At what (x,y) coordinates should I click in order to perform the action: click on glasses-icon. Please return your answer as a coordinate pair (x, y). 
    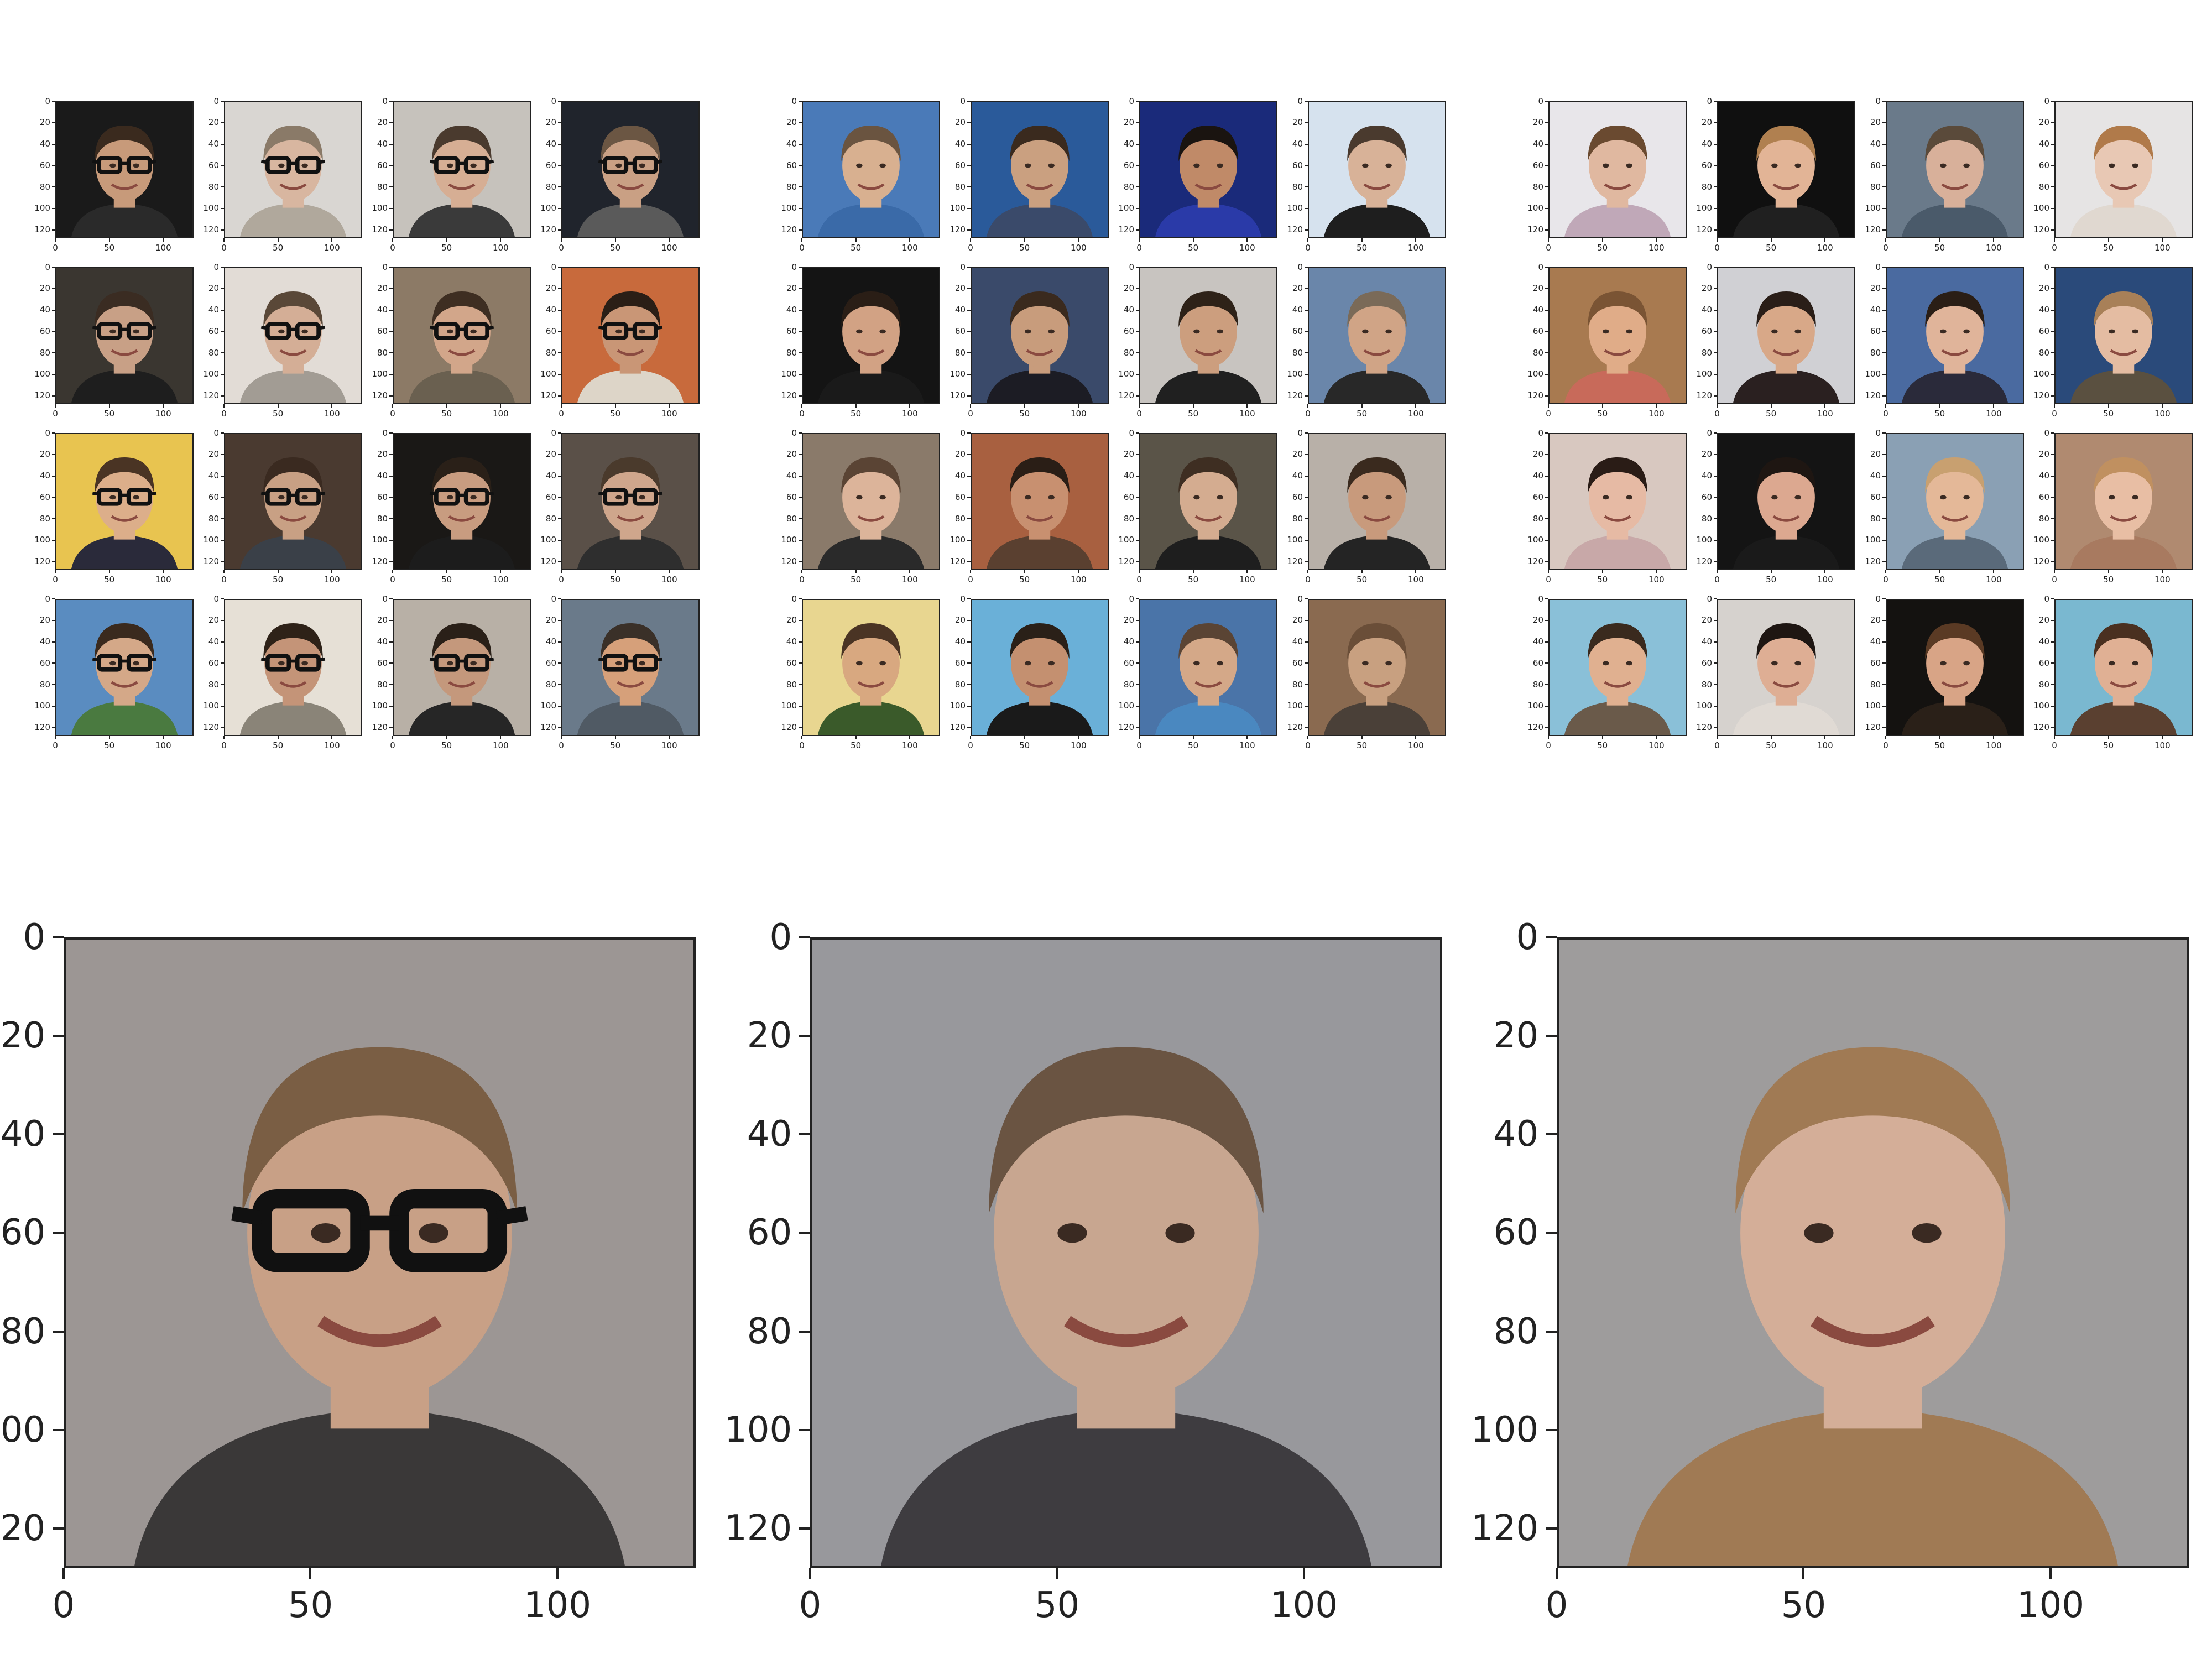
    Looking at the image, I should click on (462, 663).